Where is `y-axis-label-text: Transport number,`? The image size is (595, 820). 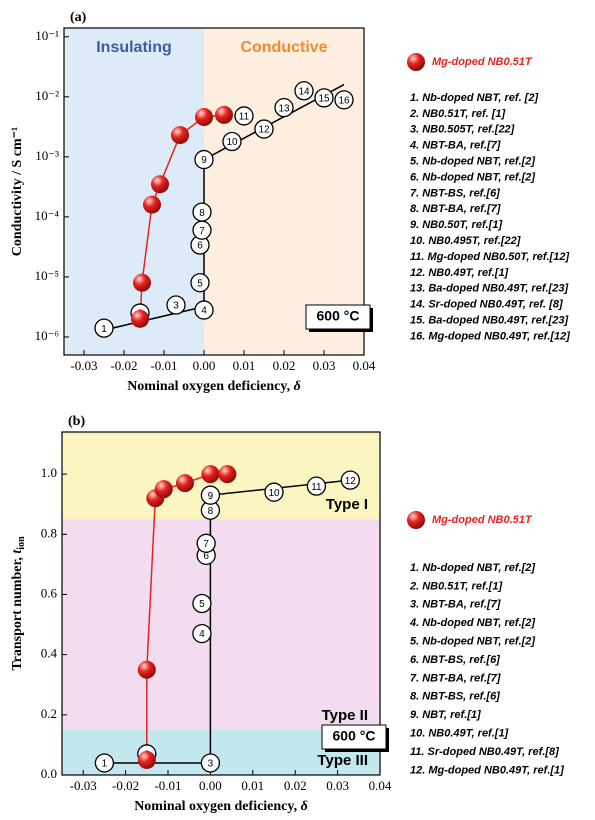 y-axis-label-text: Transport number, is located at coordinates (17, 612).